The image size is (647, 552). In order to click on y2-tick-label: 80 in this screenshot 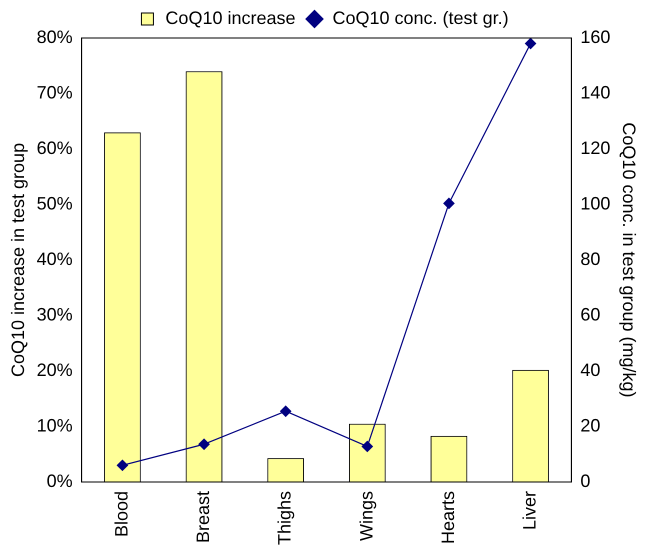, I will do `click(590, 258)`.